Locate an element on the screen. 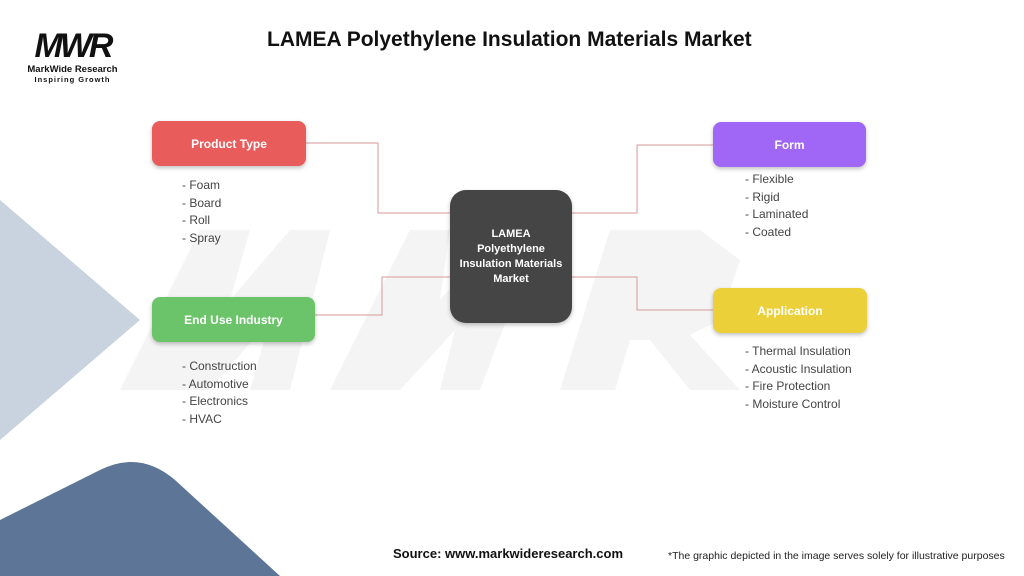 The width and height of the screenshot is (1024, 576). list-item: - Coated is located at coordinates (768, 231).